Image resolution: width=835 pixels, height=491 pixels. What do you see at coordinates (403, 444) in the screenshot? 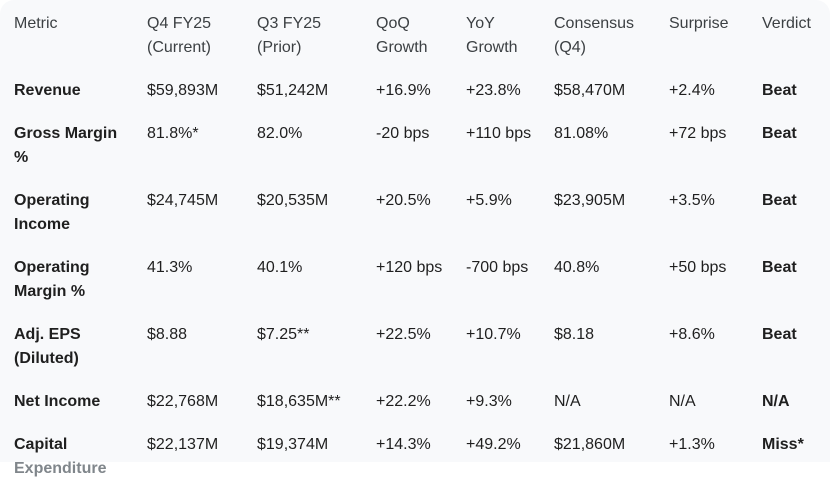
I see `cell-qoq: +14.3%` at bounding box center [403, 444].